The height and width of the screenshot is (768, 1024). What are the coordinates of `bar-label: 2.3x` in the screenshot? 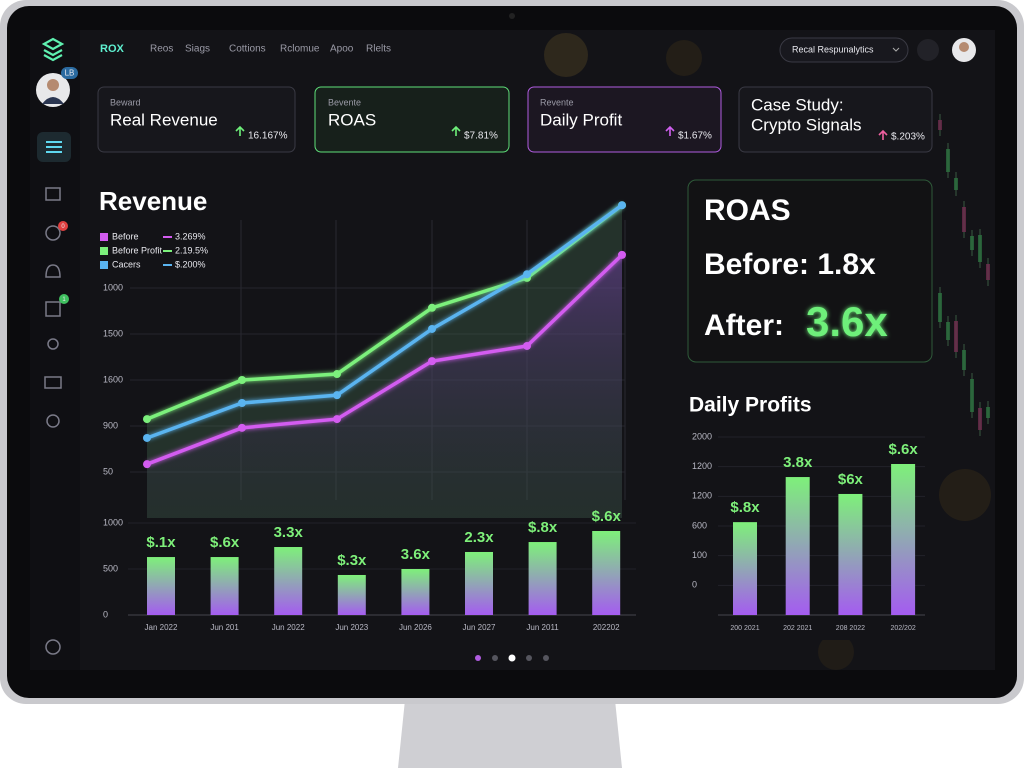 It's located at (479, 537).